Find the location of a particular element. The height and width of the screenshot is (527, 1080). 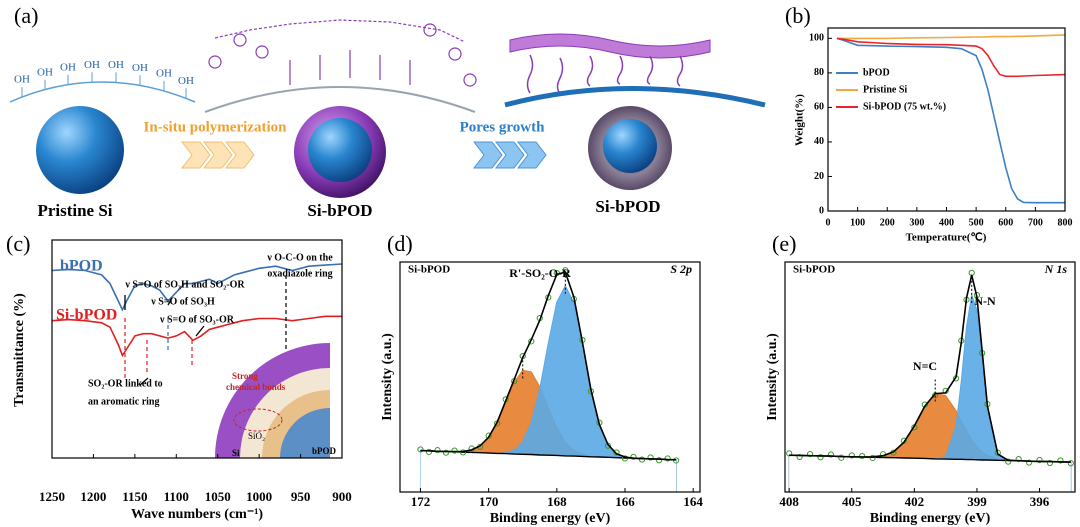

x-tick-label: 200 is located at coordinates (887, 222).